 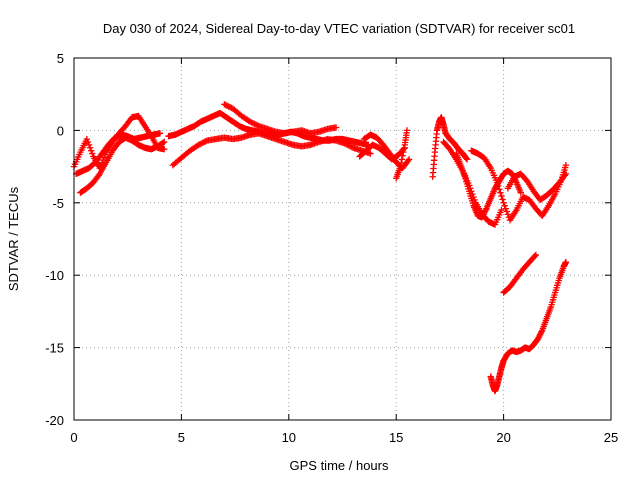 I want to click on y-axis-label: SDTVAR / TECUs, so click(x=13, y=238).